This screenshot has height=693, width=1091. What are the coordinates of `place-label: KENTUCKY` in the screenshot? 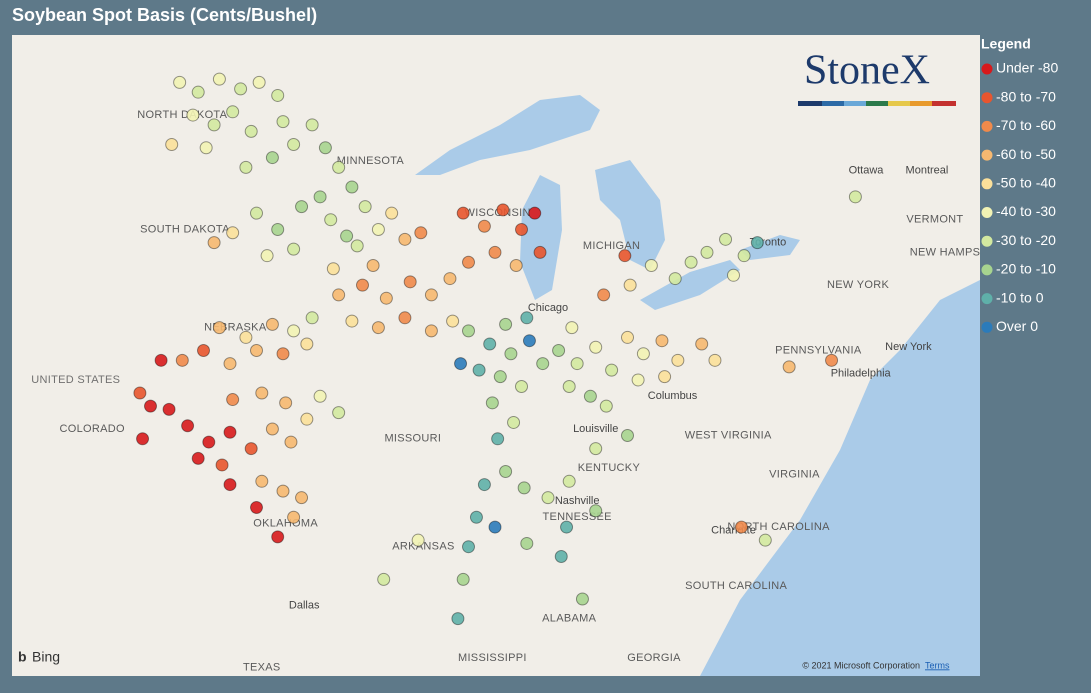 It's located at (609, 468).